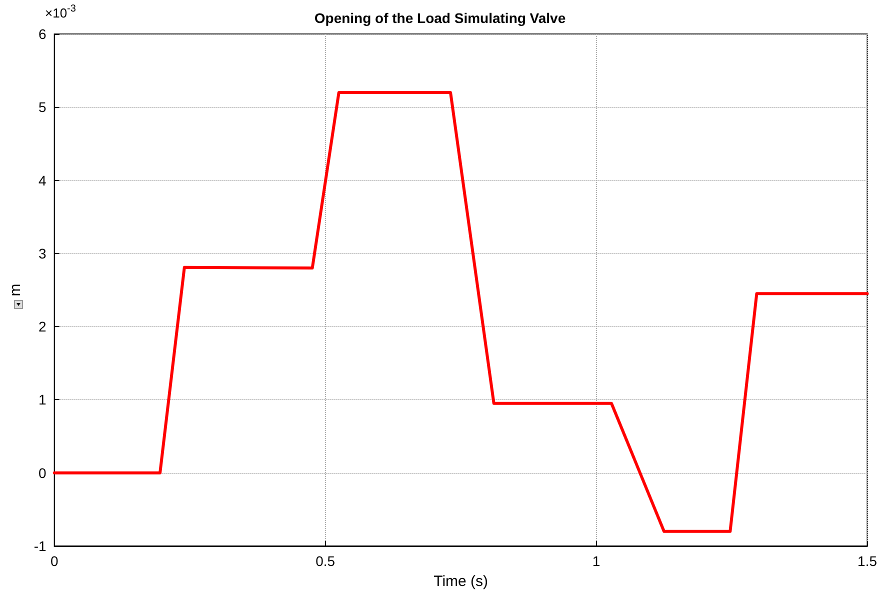  What do you see at coordinates (42, 253) in the screenshot?
I see `y-tick-label: 3` at bounding box center [42, 253].